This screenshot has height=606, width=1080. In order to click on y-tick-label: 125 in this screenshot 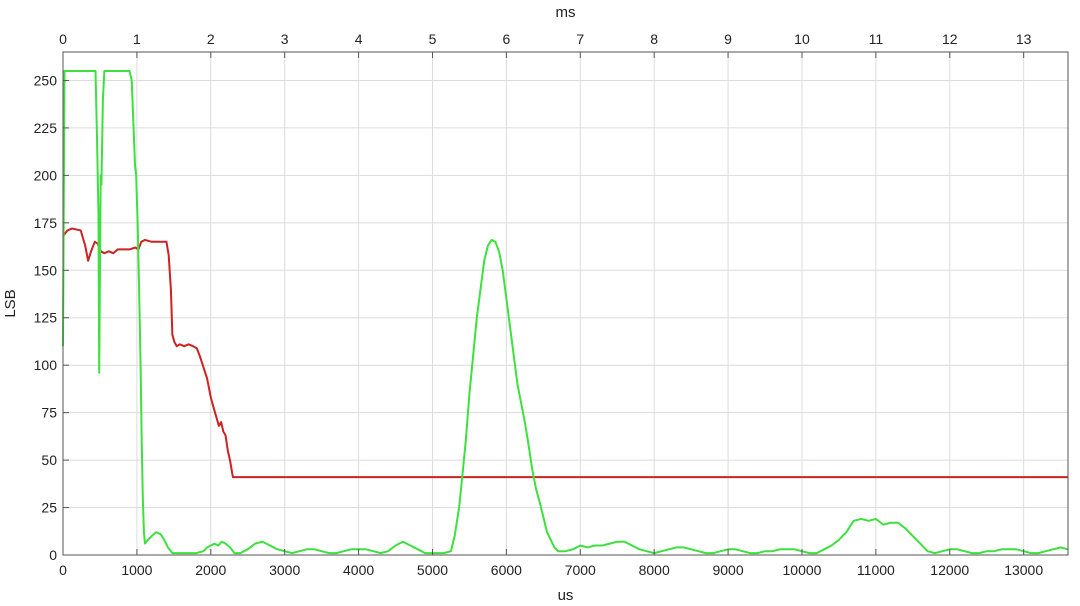, I will do `click(46, 318)`.